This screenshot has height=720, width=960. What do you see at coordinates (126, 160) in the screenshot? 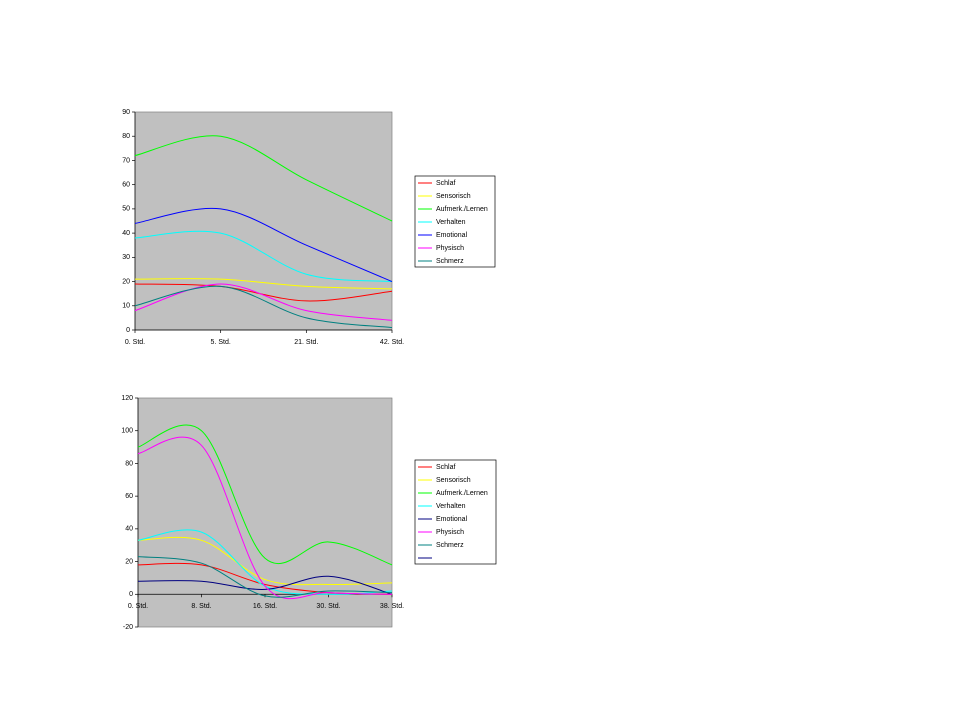
I see `y-tick-label: 70` at bounding box center [126, 160].